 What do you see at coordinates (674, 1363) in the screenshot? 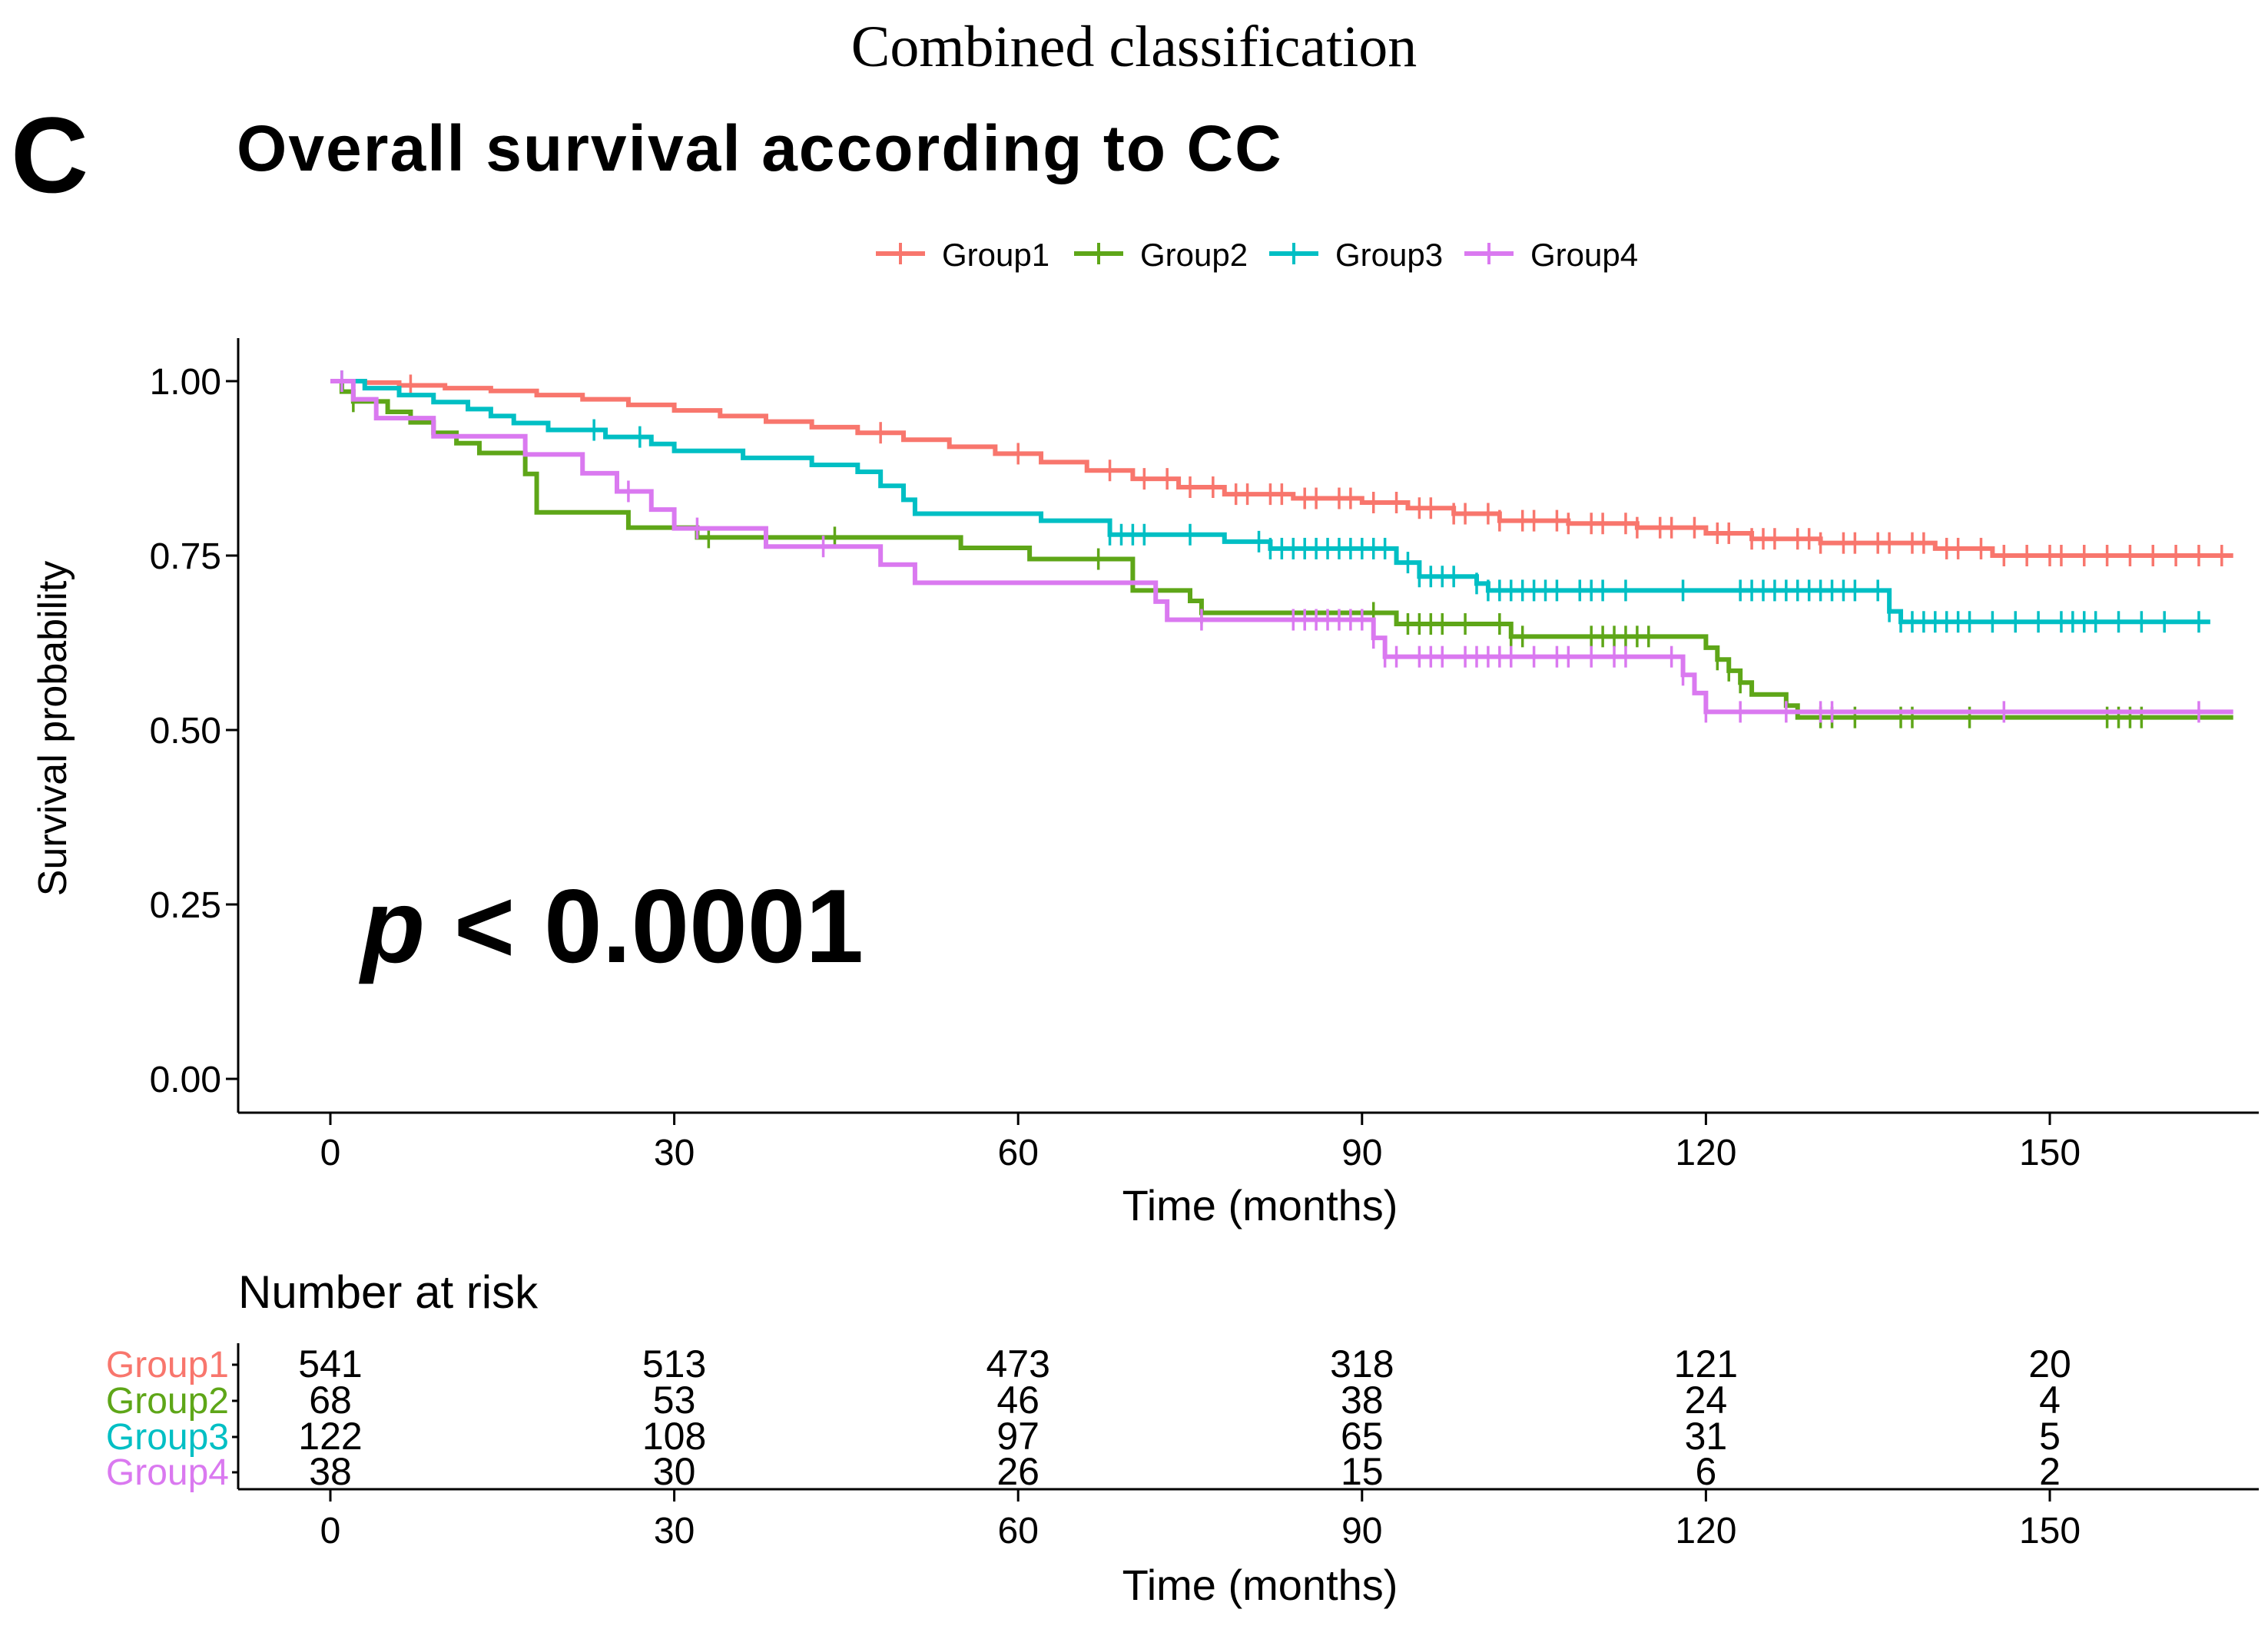
I see `risk-count: 513` at bounding box center [674, 1363].